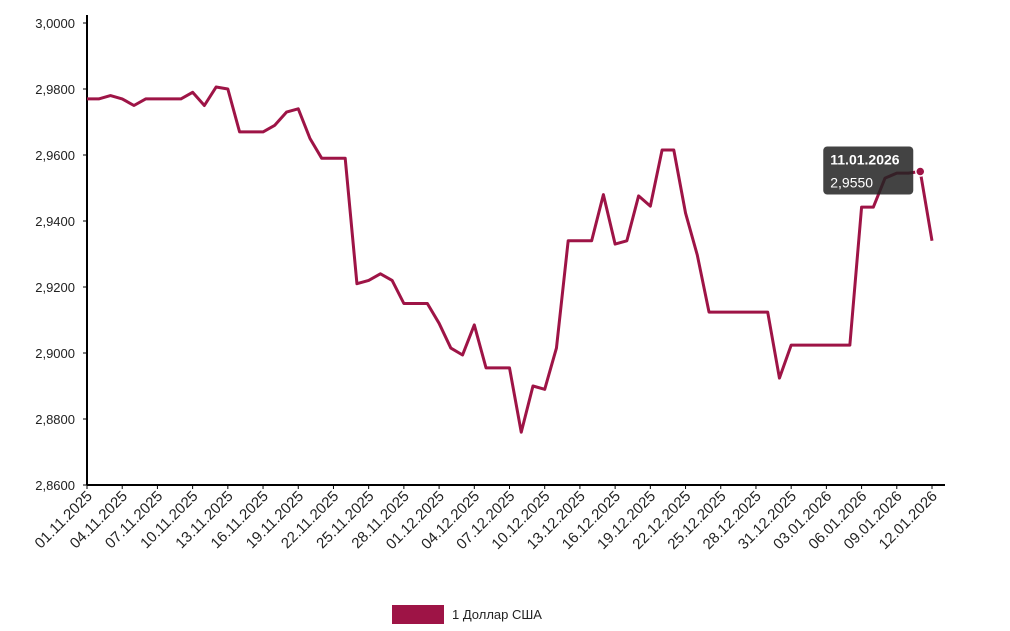 This screenshot has width=1010, height=631. What do you see at coordinates (851, 183) in the screenshot?
I see `tooltip-value: 2,9550` at bounding box center [851, 183].